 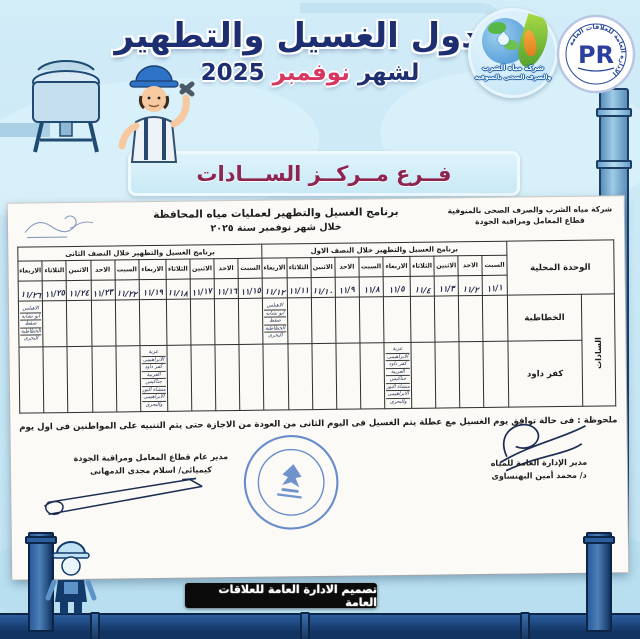 What do you see at coordinates (545, 374) in the screenshot?
I see `unit-name: كفر داود` at bounding box center [545, 374].